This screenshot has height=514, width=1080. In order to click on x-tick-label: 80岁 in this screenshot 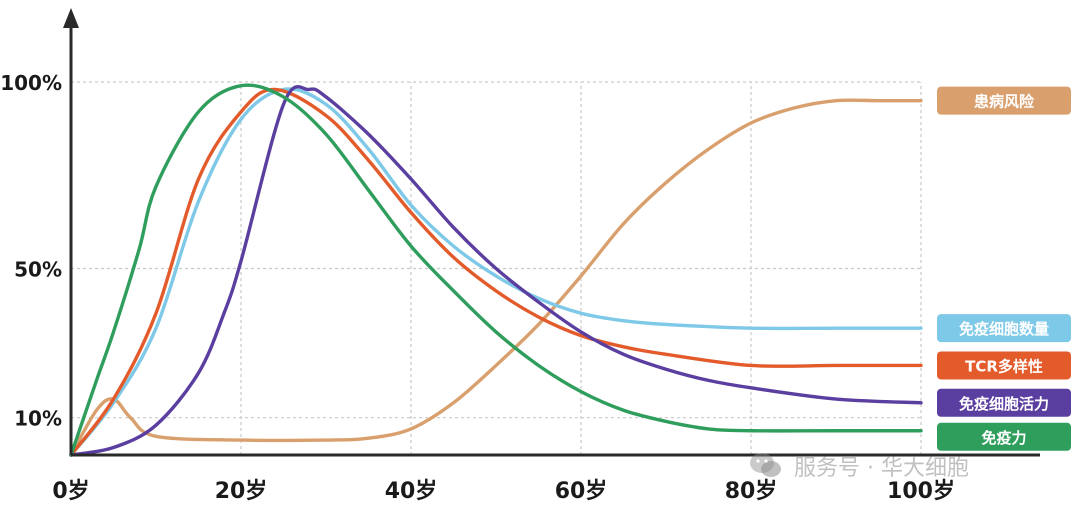, I will do `click(751, 491)`.